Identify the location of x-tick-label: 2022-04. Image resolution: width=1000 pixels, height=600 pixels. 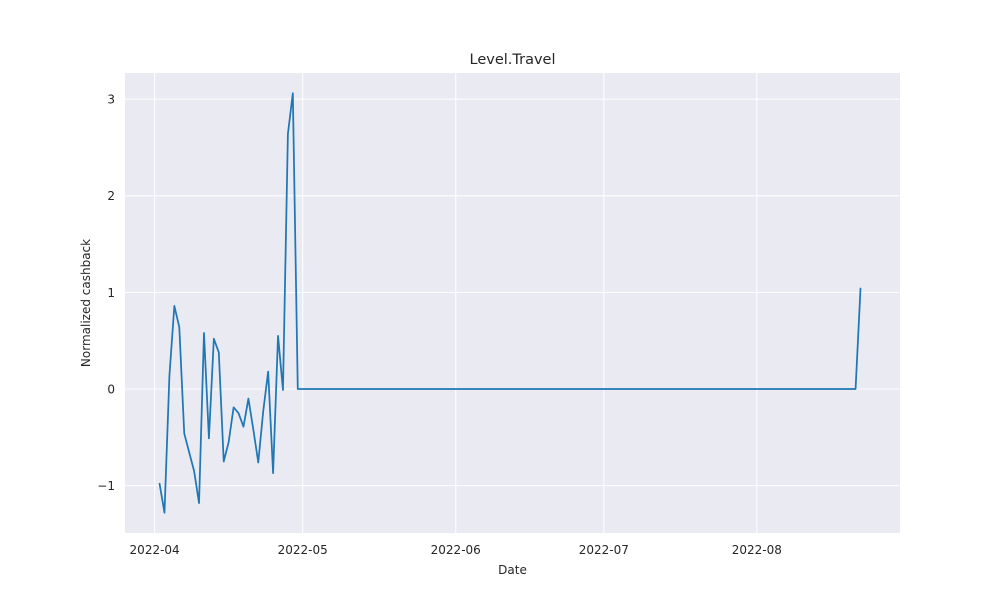
(155, 550).